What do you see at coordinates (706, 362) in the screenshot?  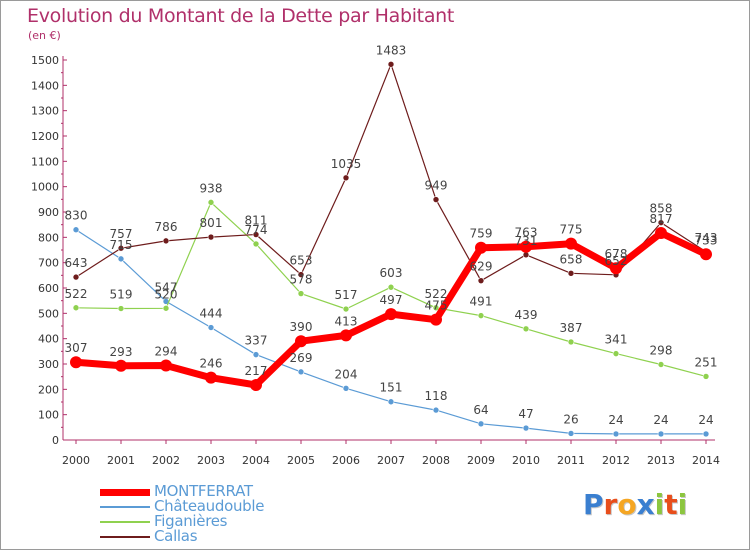 I see `data-label-figanieres: 251` at bounding box center [706, 362].